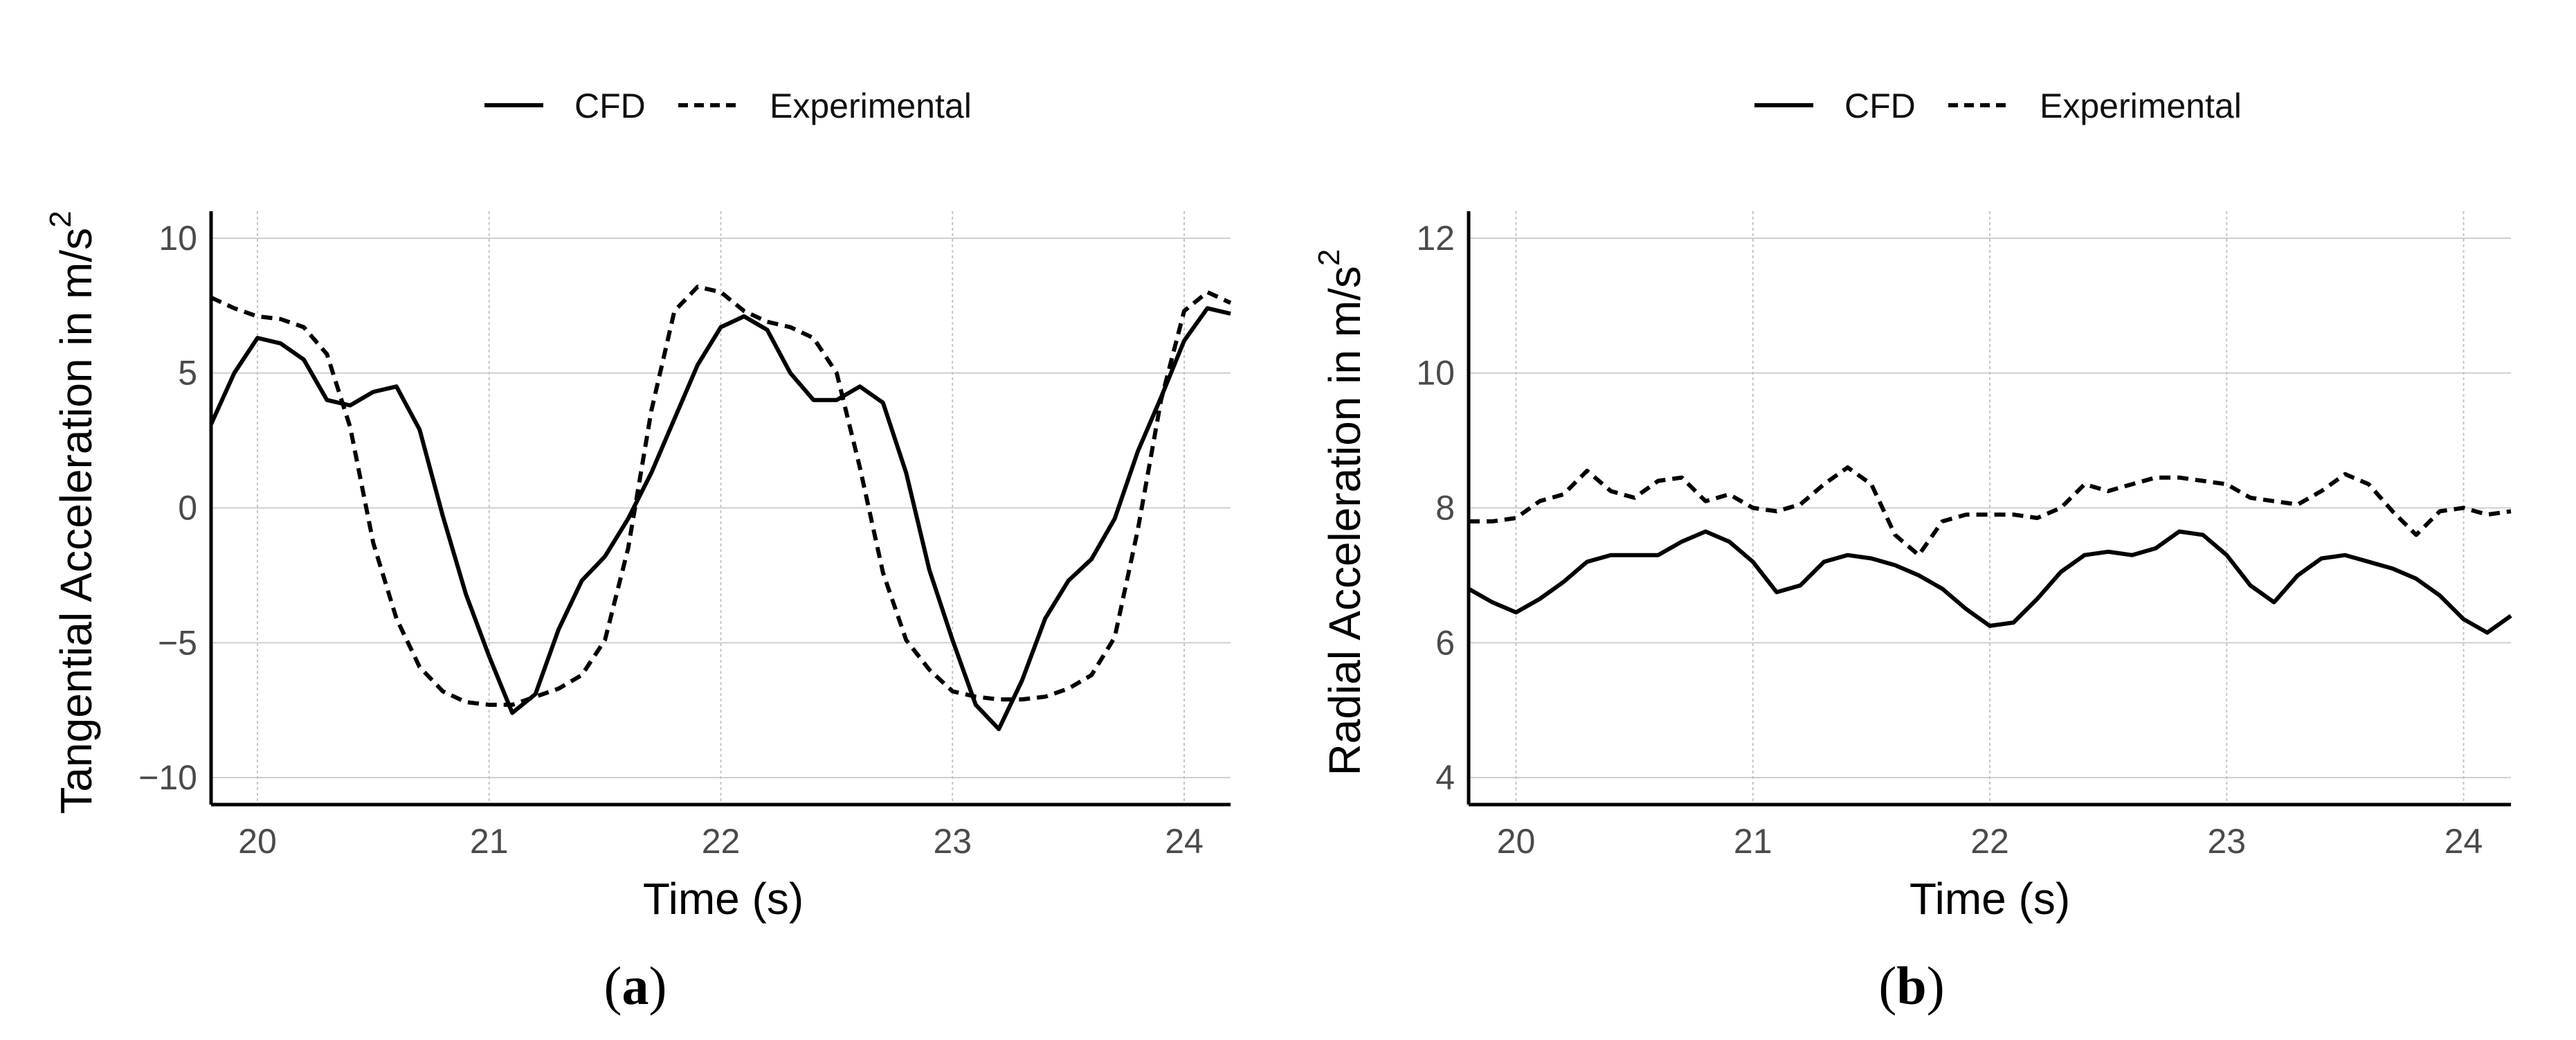 This screenshot has width=2576, height=1040. I want to click on y-axis-title-main: Tangential Acceleration in m/s, so click(76, 521).